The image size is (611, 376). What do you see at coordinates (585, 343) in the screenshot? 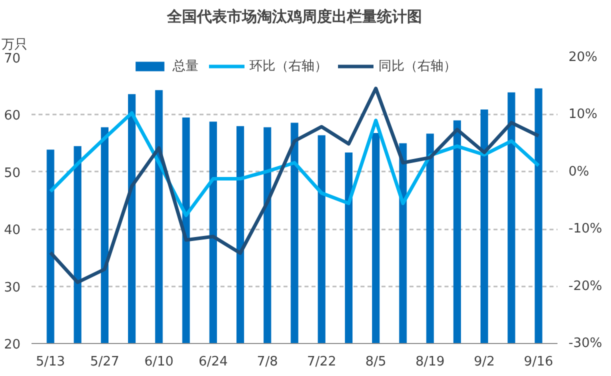
I see `y2-tick-label: -30%` at bounding box center [585, 343].